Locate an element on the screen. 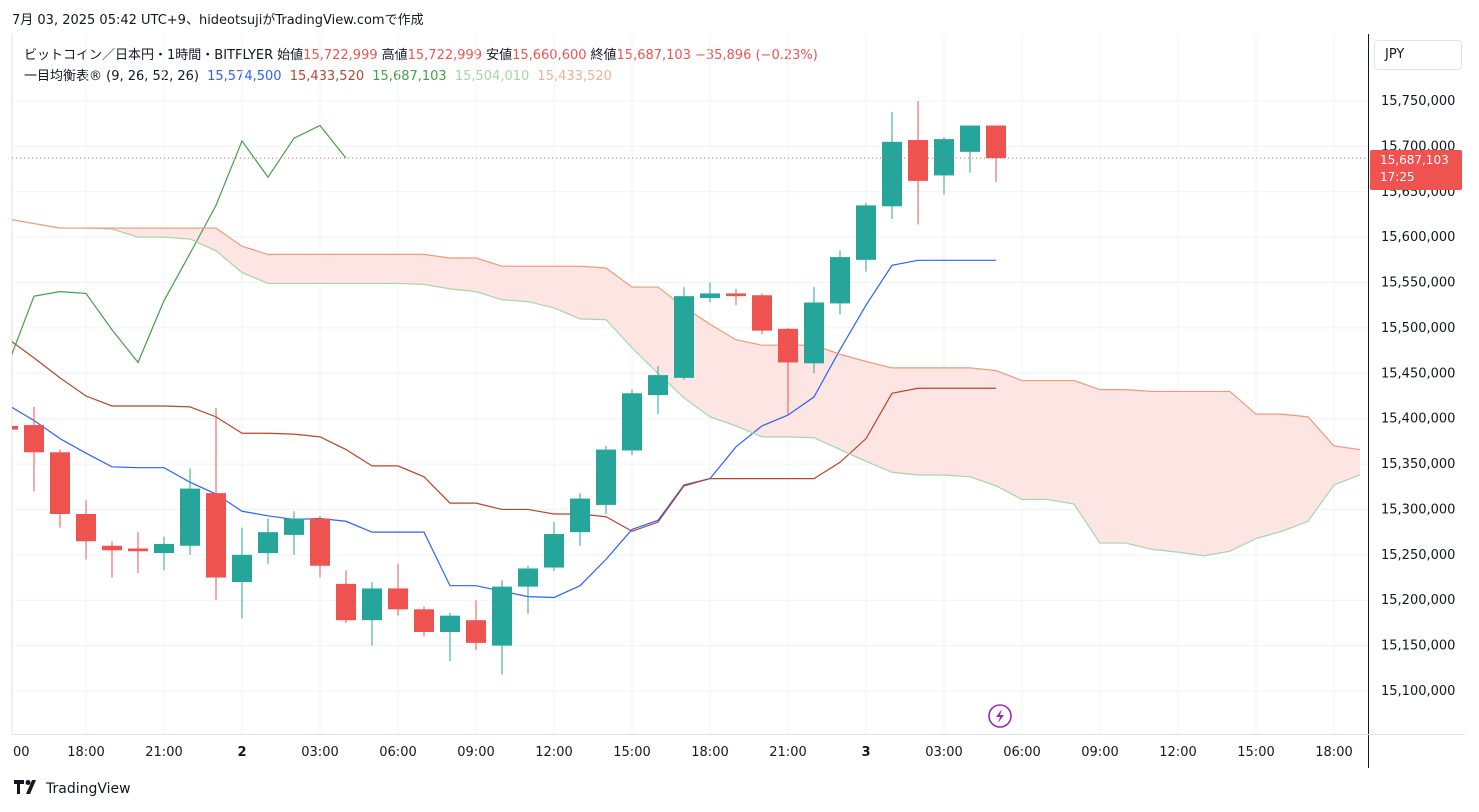 The width and height of the screenshot is (1479, 812). currency-button: JPY is located at coordinates (1418, 55).